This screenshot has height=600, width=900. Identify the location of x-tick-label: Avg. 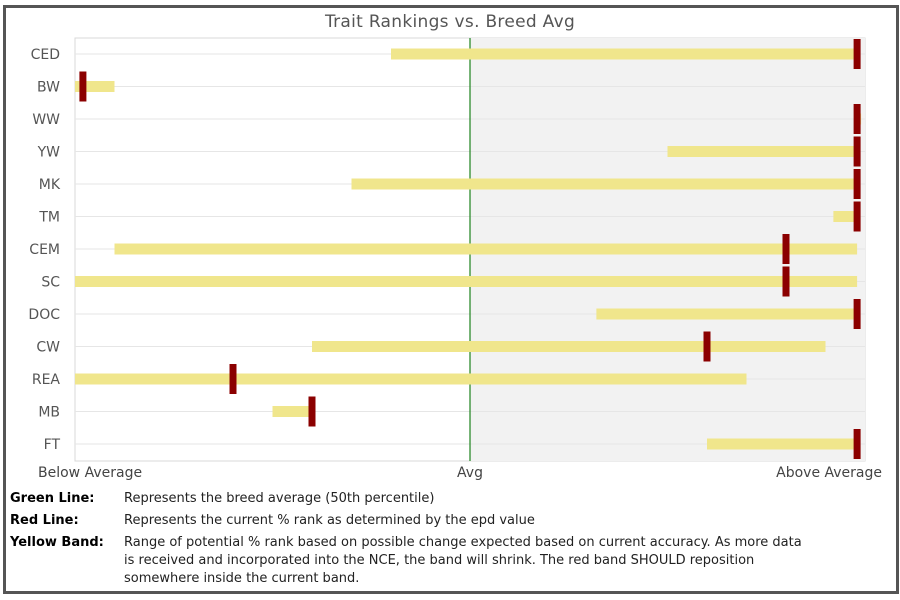
(470, 473).